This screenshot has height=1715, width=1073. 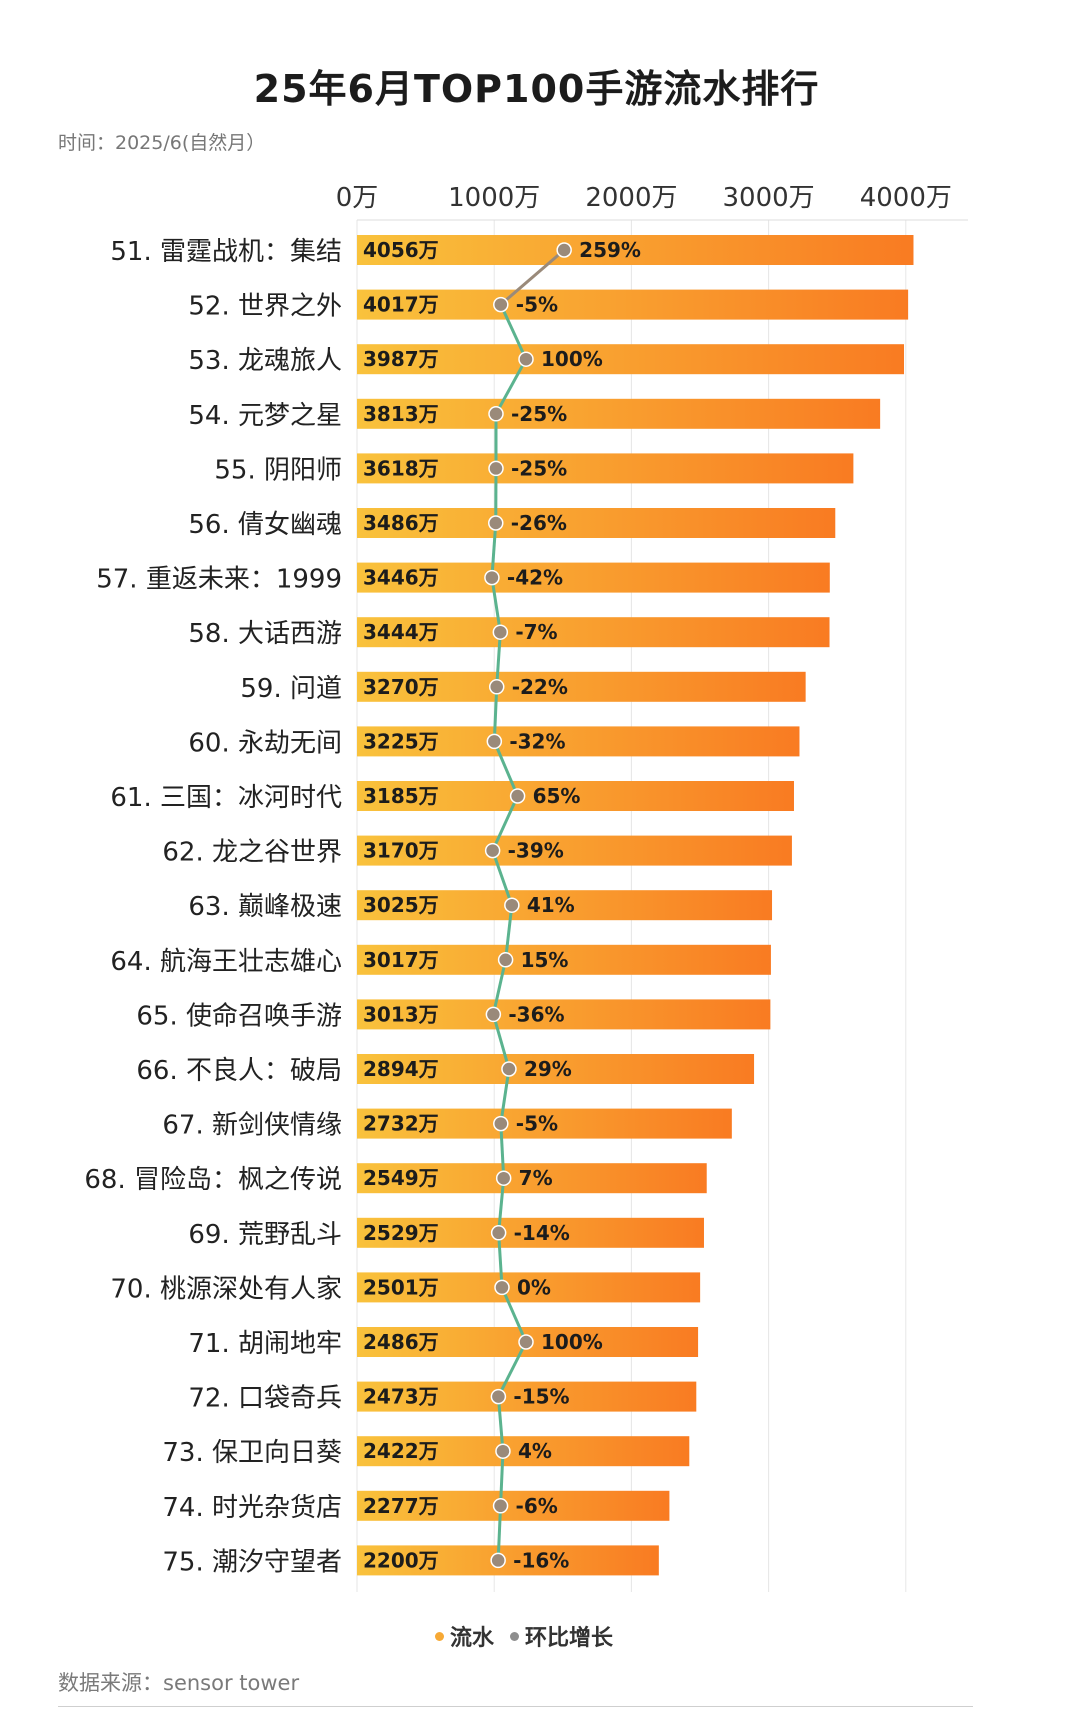 What do you see at coordinates (539, 468) in the screenshot?
I see `growth-value-label: -25%` at bounding box center [539, 468].